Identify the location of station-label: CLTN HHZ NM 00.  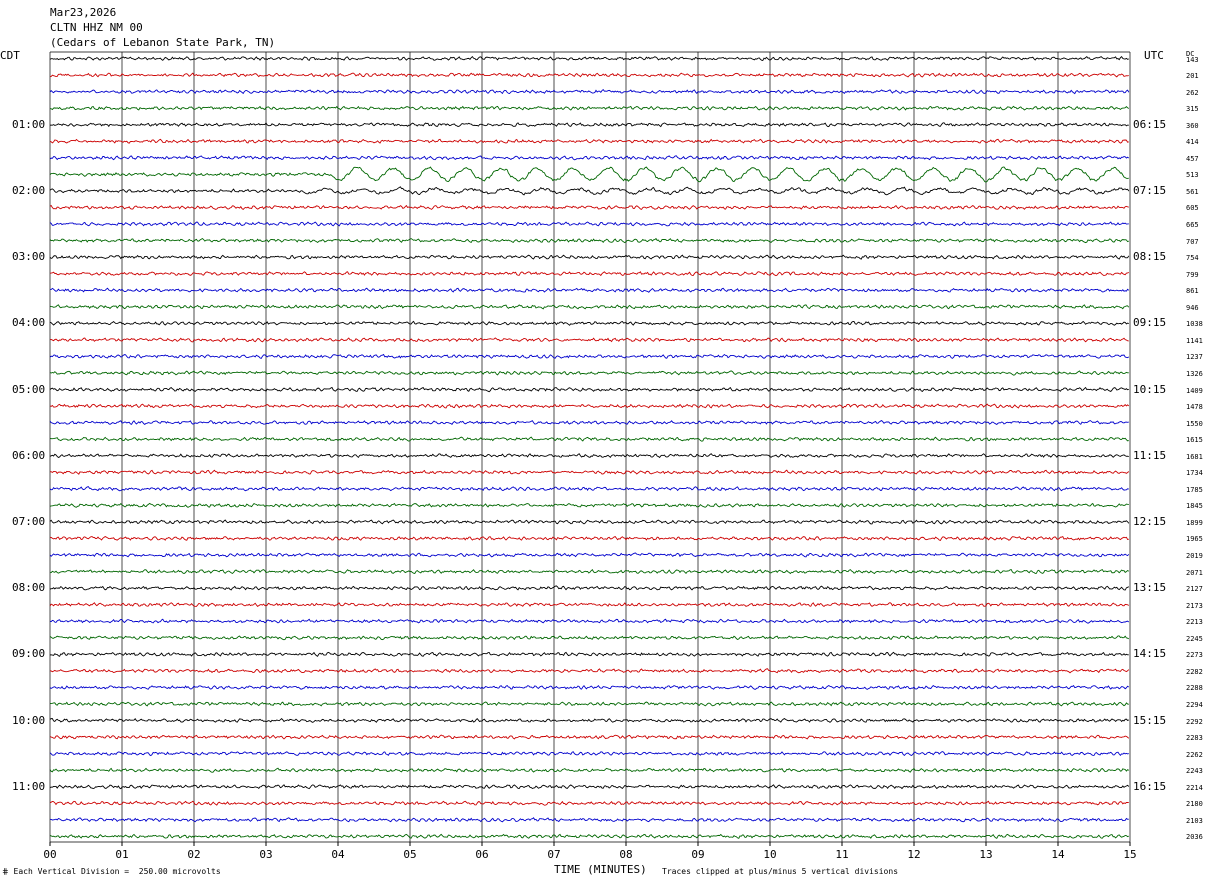
(96, 27).